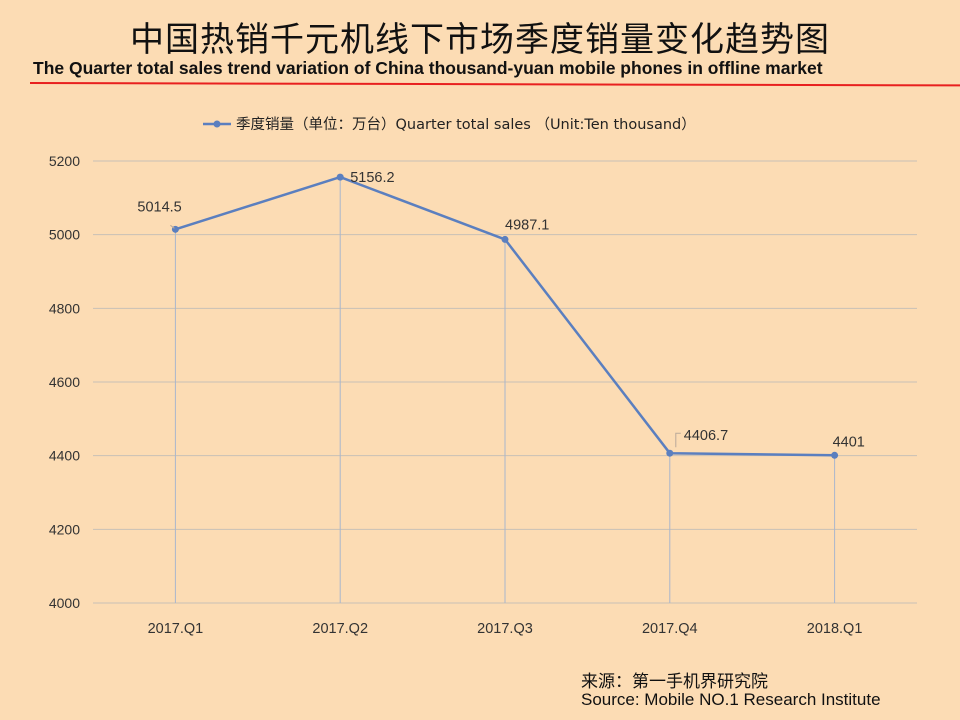 The width and height of the screenshot is (960, 720). Describe the element at coordinates (217, 124) in the screenshot. I see `legend-marker` at that location.